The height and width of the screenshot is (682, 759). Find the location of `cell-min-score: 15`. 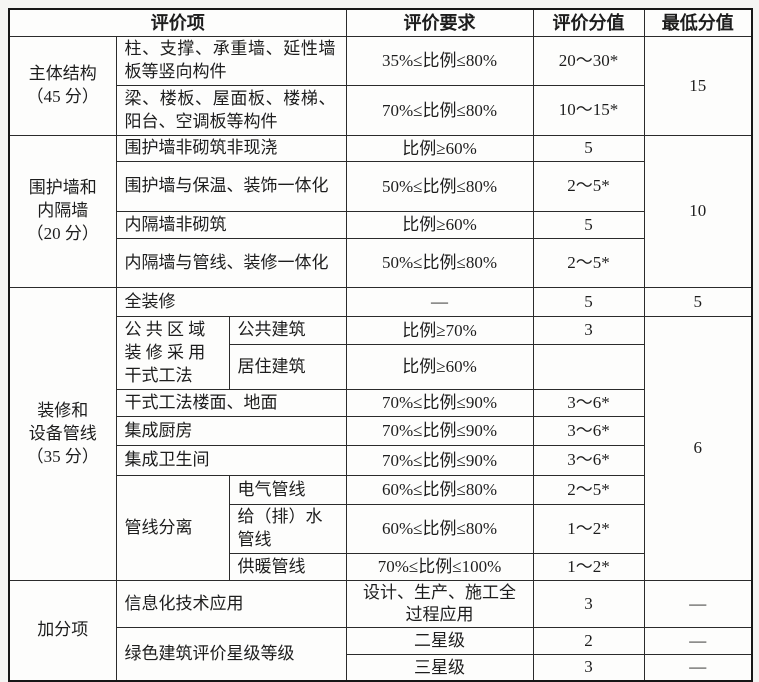

cell-min-score: 15 is located at coordinates (698, 86).